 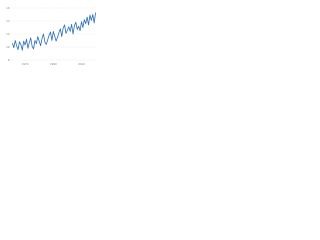 I want to click on y-tick-label: 16, so click(x=8, y=8).